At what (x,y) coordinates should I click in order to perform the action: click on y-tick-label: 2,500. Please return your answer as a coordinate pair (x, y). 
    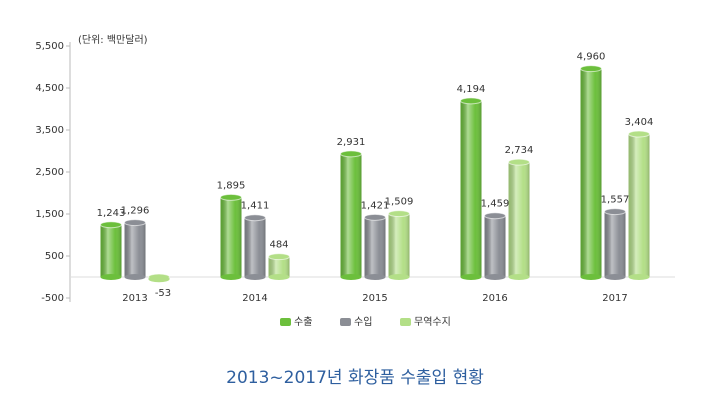
    Looking at the image, I should click on (49, 172).